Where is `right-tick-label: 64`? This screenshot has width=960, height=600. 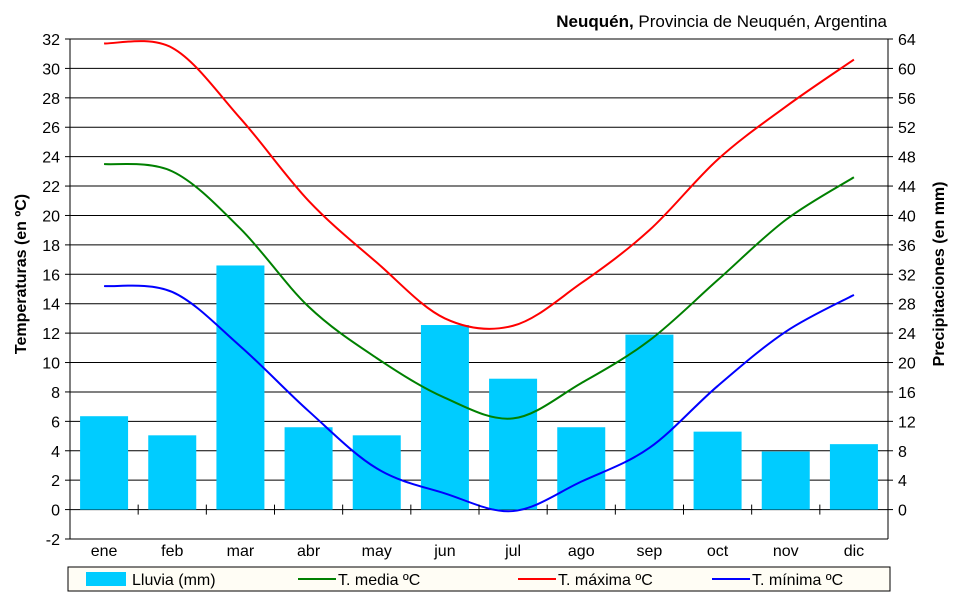
right-tick-label: 64 is located at coordinates (907, 40).